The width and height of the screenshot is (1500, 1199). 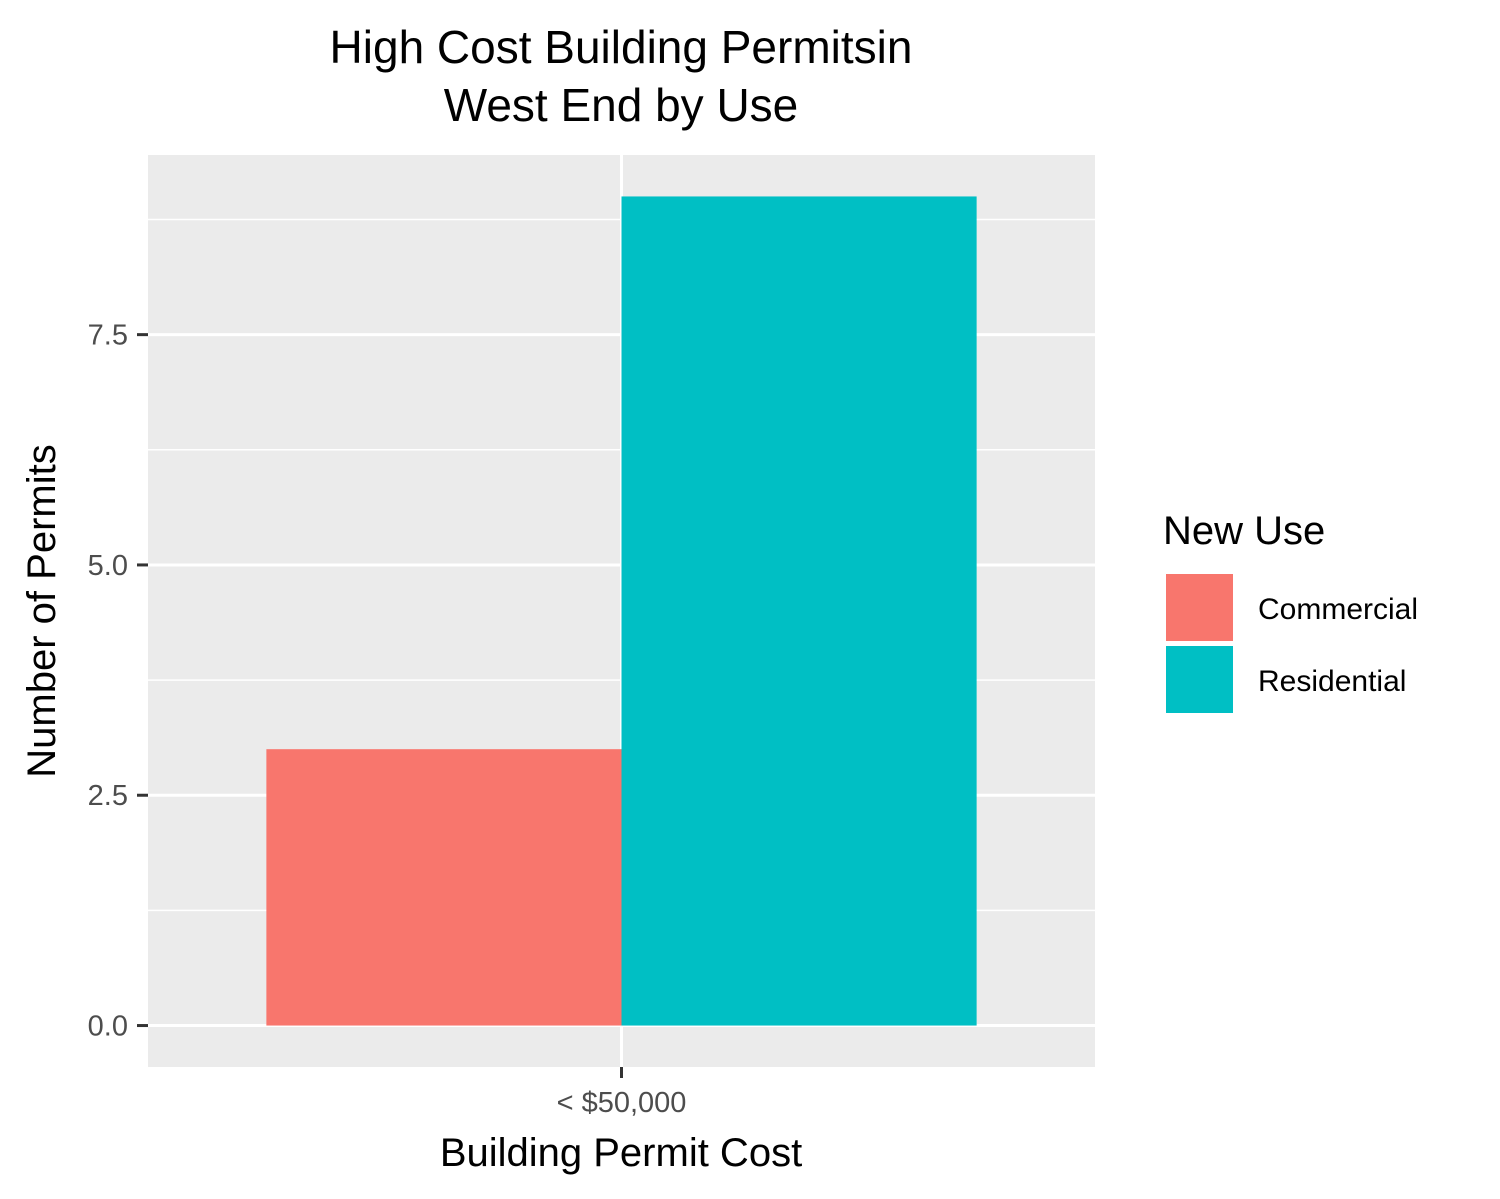 What do you see at coordinates (1199, 679) in the screenshot?
I see `legend-key-residential` at bounding box center [1199, 679].